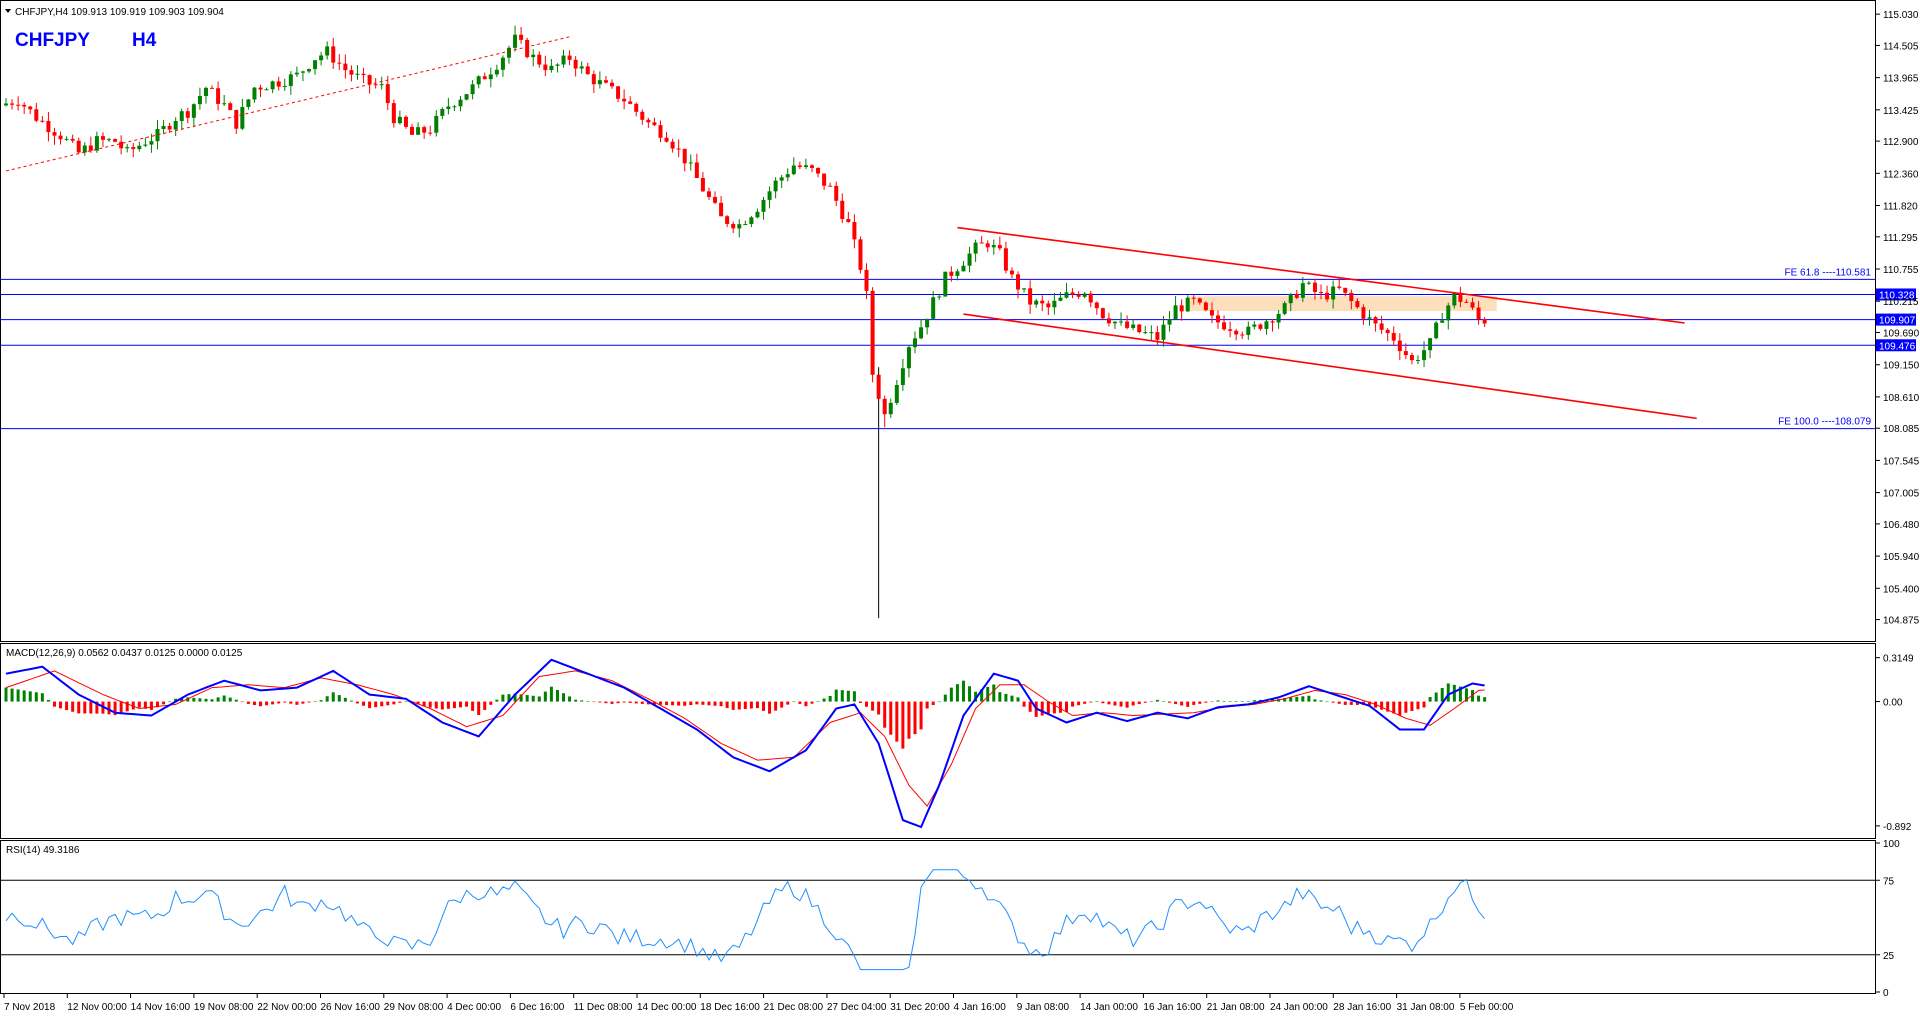 This screenshot has width=1920, height=1020. What do you see at coordinates (745, 714) in the screenshot?
I see `macd-histogram` at bounding box center [745, 714].